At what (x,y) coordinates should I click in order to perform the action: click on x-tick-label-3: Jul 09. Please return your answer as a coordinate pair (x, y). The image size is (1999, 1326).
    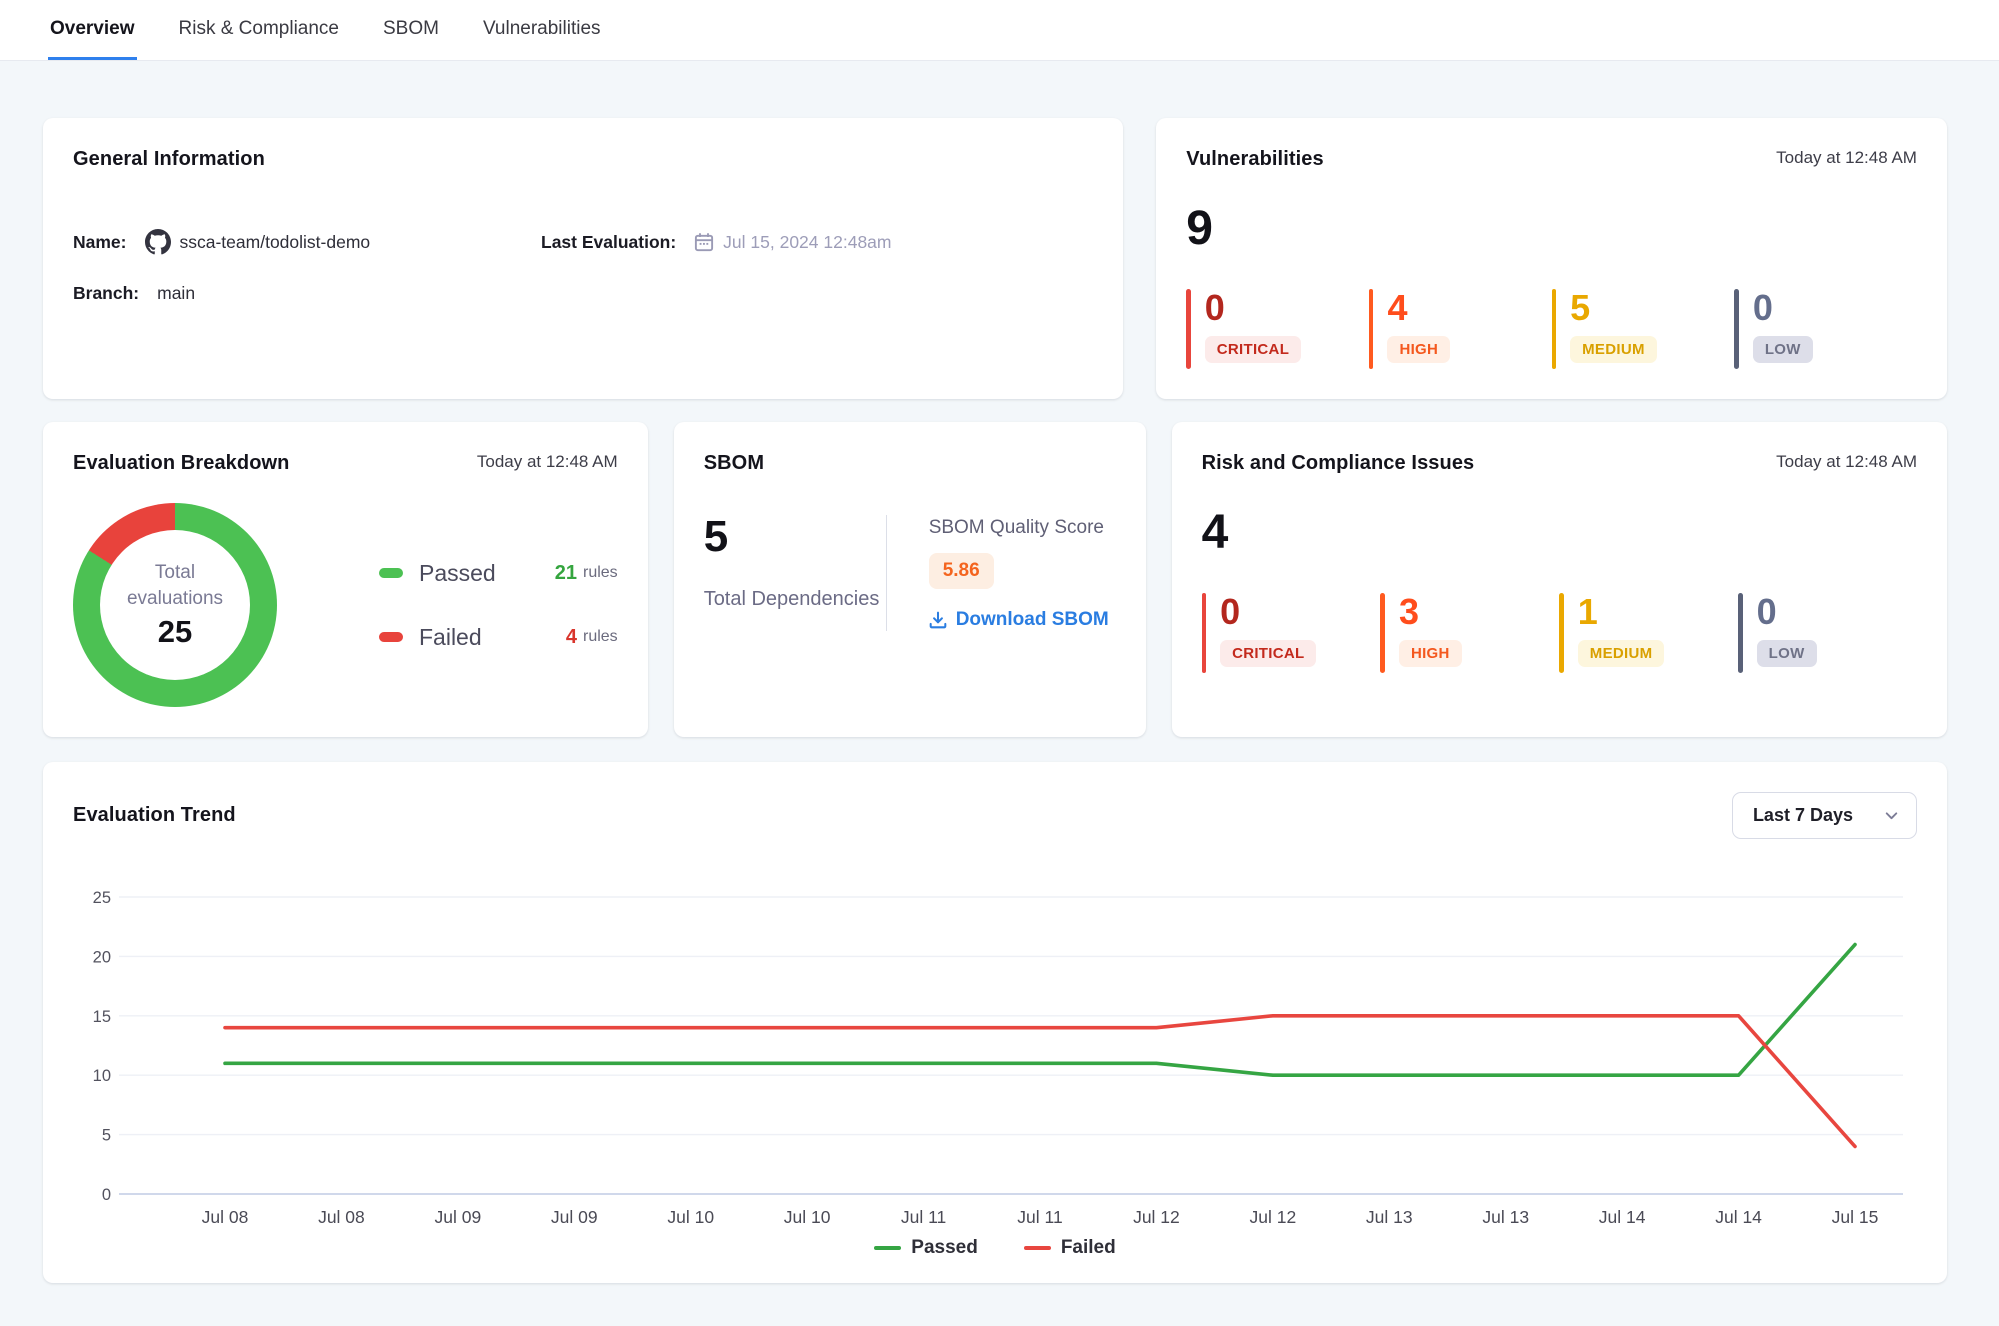
    Looking at the image, I should click on (574, 1217).